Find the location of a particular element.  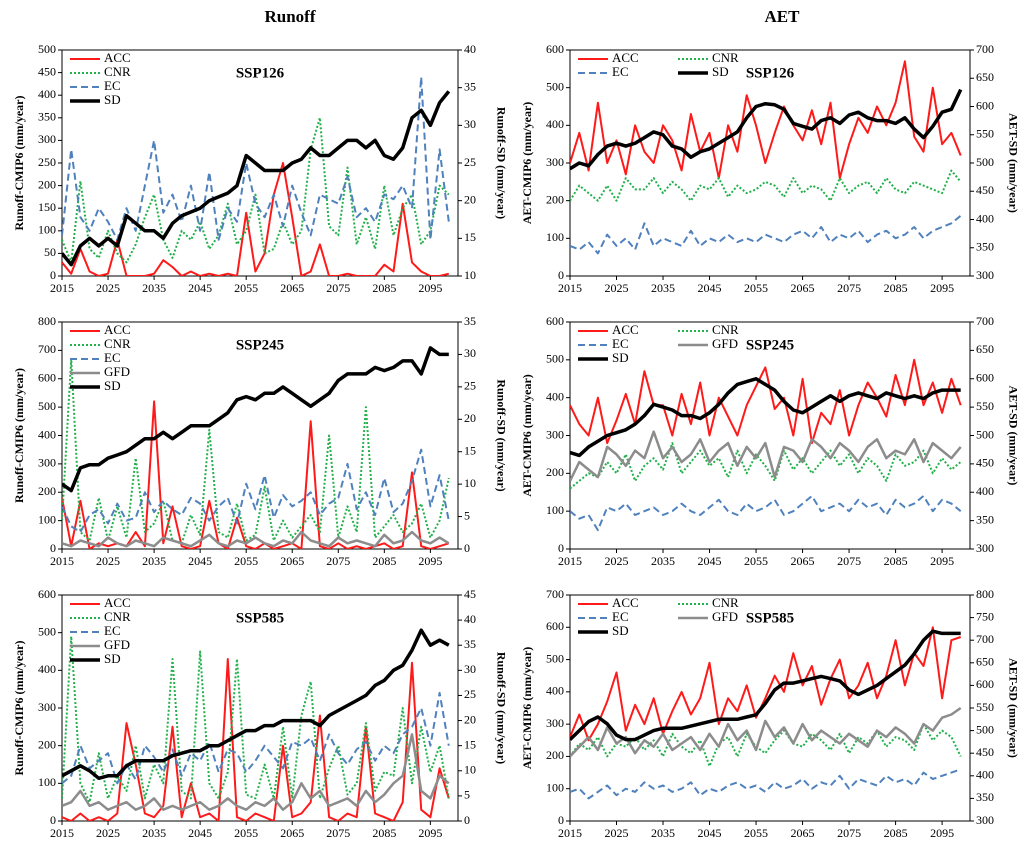

y2-tick-label: 20 is located at coordinates (470, 199).